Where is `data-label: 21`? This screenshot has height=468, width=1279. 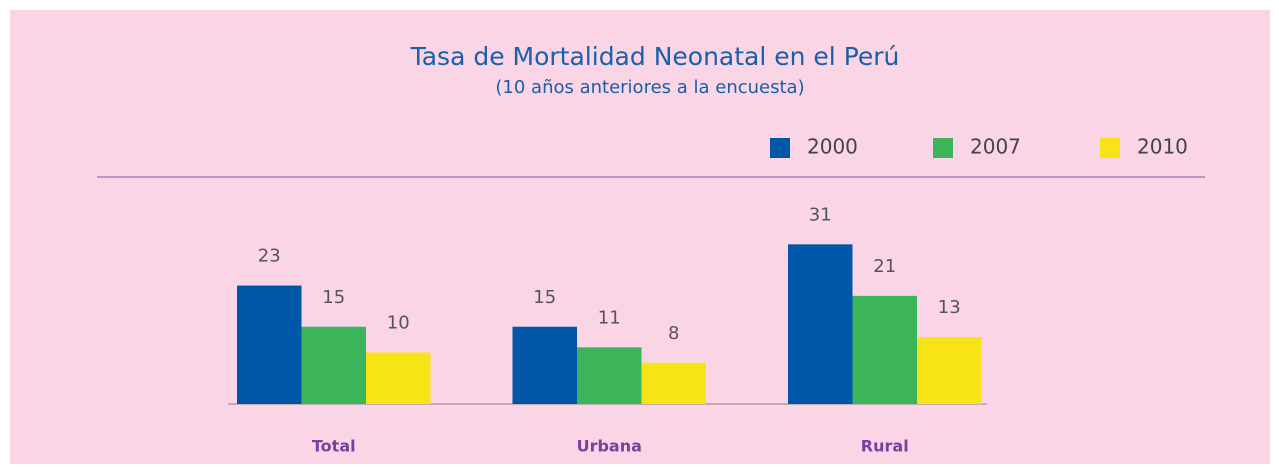 data-label: 21 is located at coordinates (884, 266).